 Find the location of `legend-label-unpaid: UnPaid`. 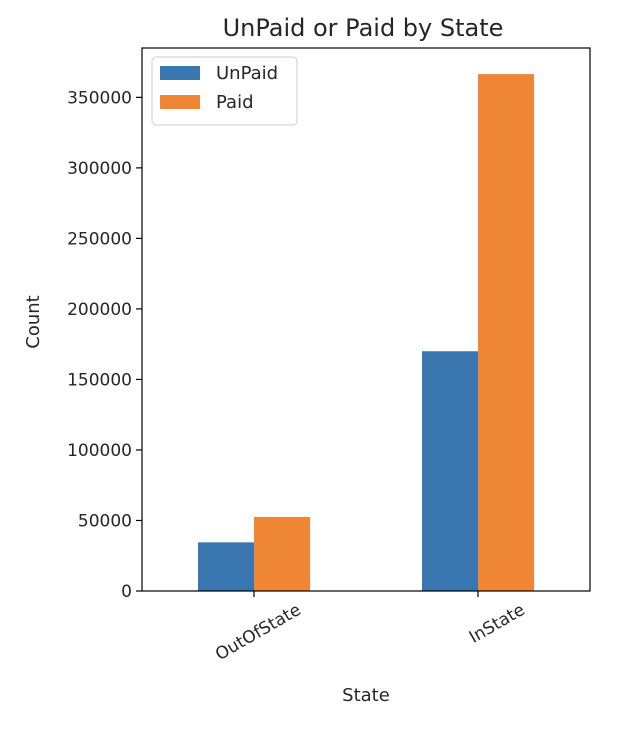

legend-label-unpaid: UnPaid is located at coordinates (247, 73).